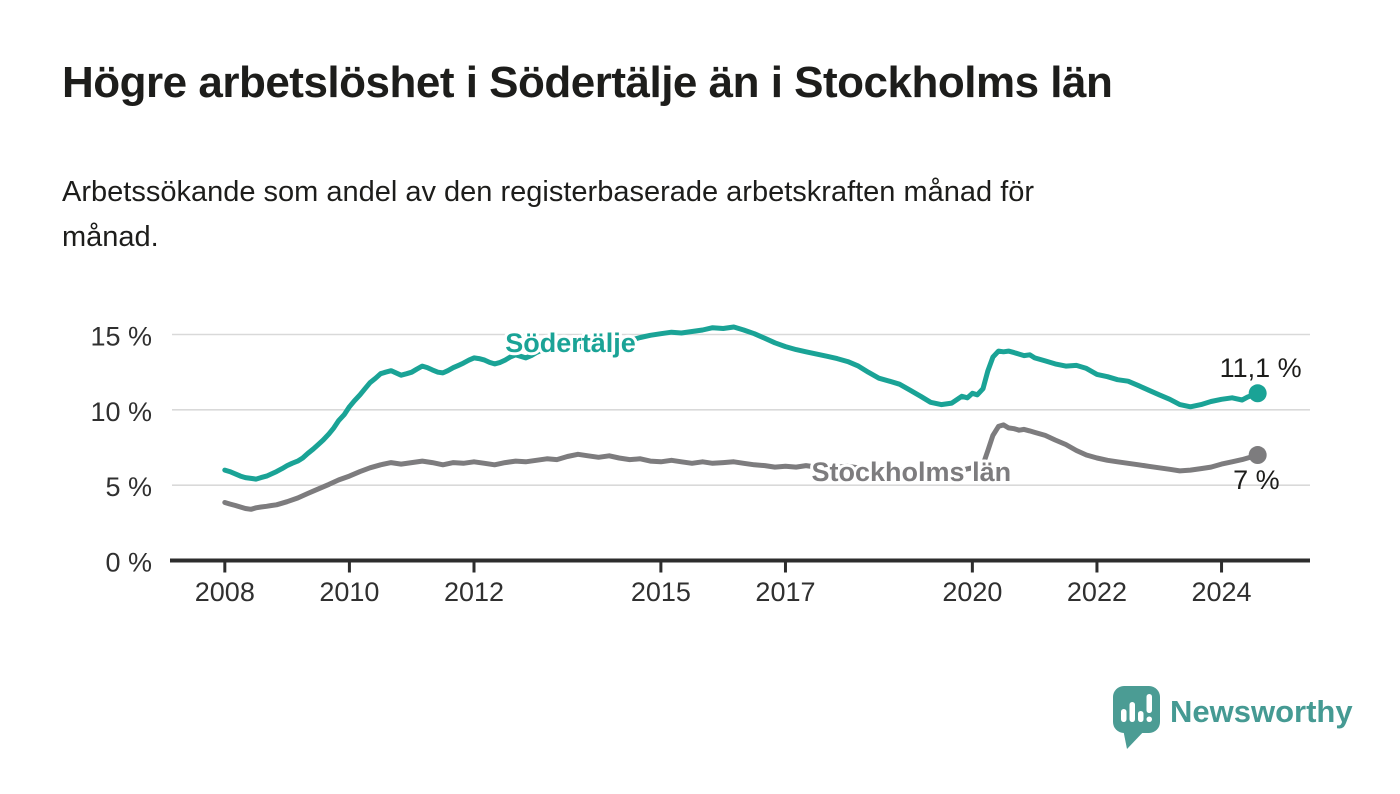 The width and height of the screenshot is (1400, 794). I want to click on x-axis-label: 2008, so click(225, 592).